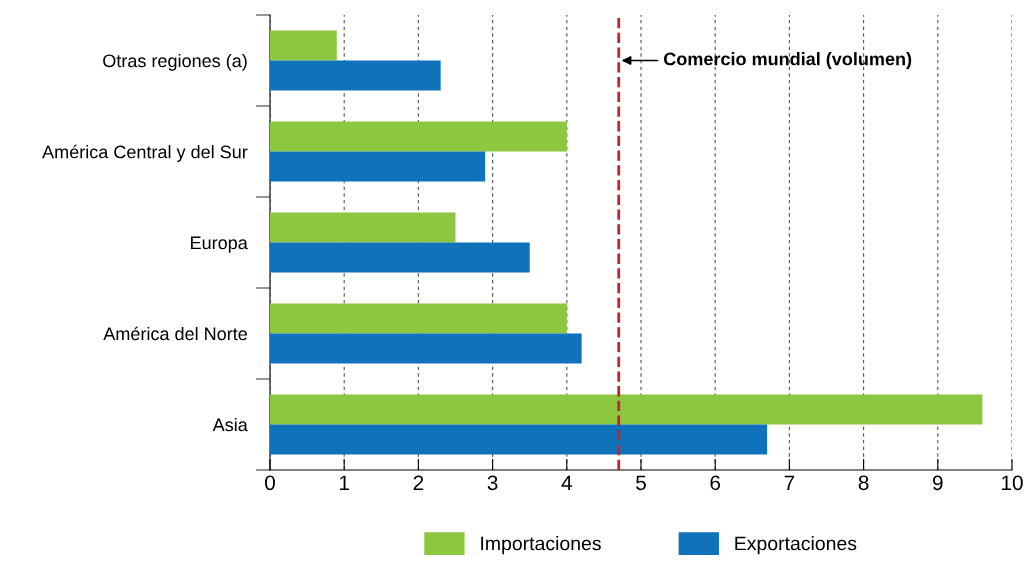 The height and width of the screenshot is (565, 1027). What do you see at coordinates (492, 483) in the screenshot?
I see `x-tick-label: 3` at bounding box center [492, 483].